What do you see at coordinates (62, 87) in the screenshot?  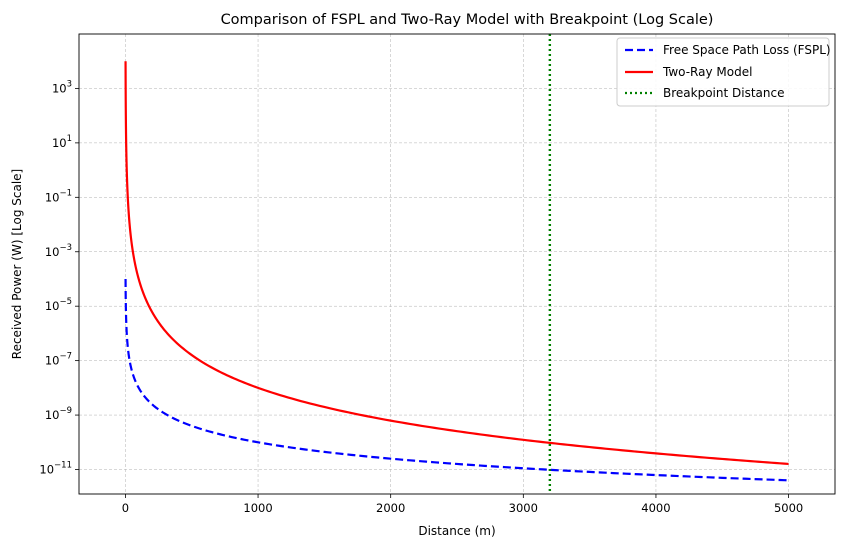 I see `y-tick-label: 10³` at bounding box center [62, 87].